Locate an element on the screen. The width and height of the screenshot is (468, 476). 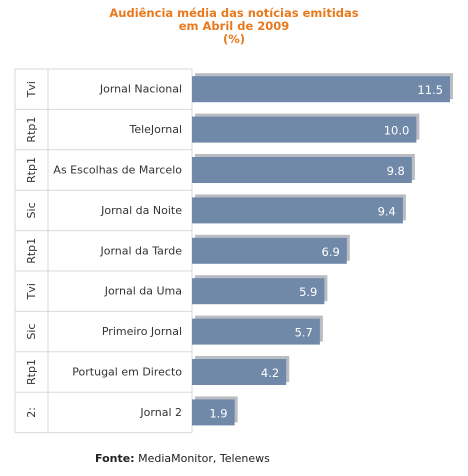
category-label: TeleJornal is located at coordinates (155, 129).